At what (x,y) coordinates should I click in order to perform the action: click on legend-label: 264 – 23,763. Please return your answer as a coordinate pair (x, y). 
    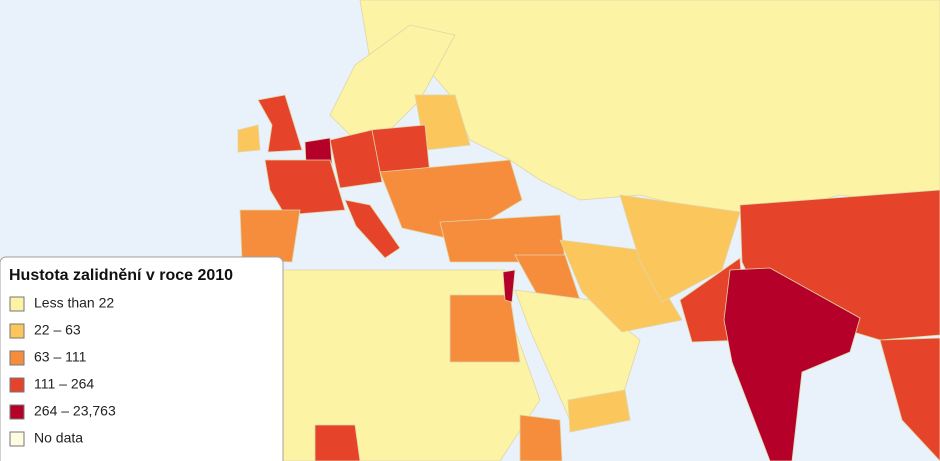
    Looking at the image, I should click on (75, 411).